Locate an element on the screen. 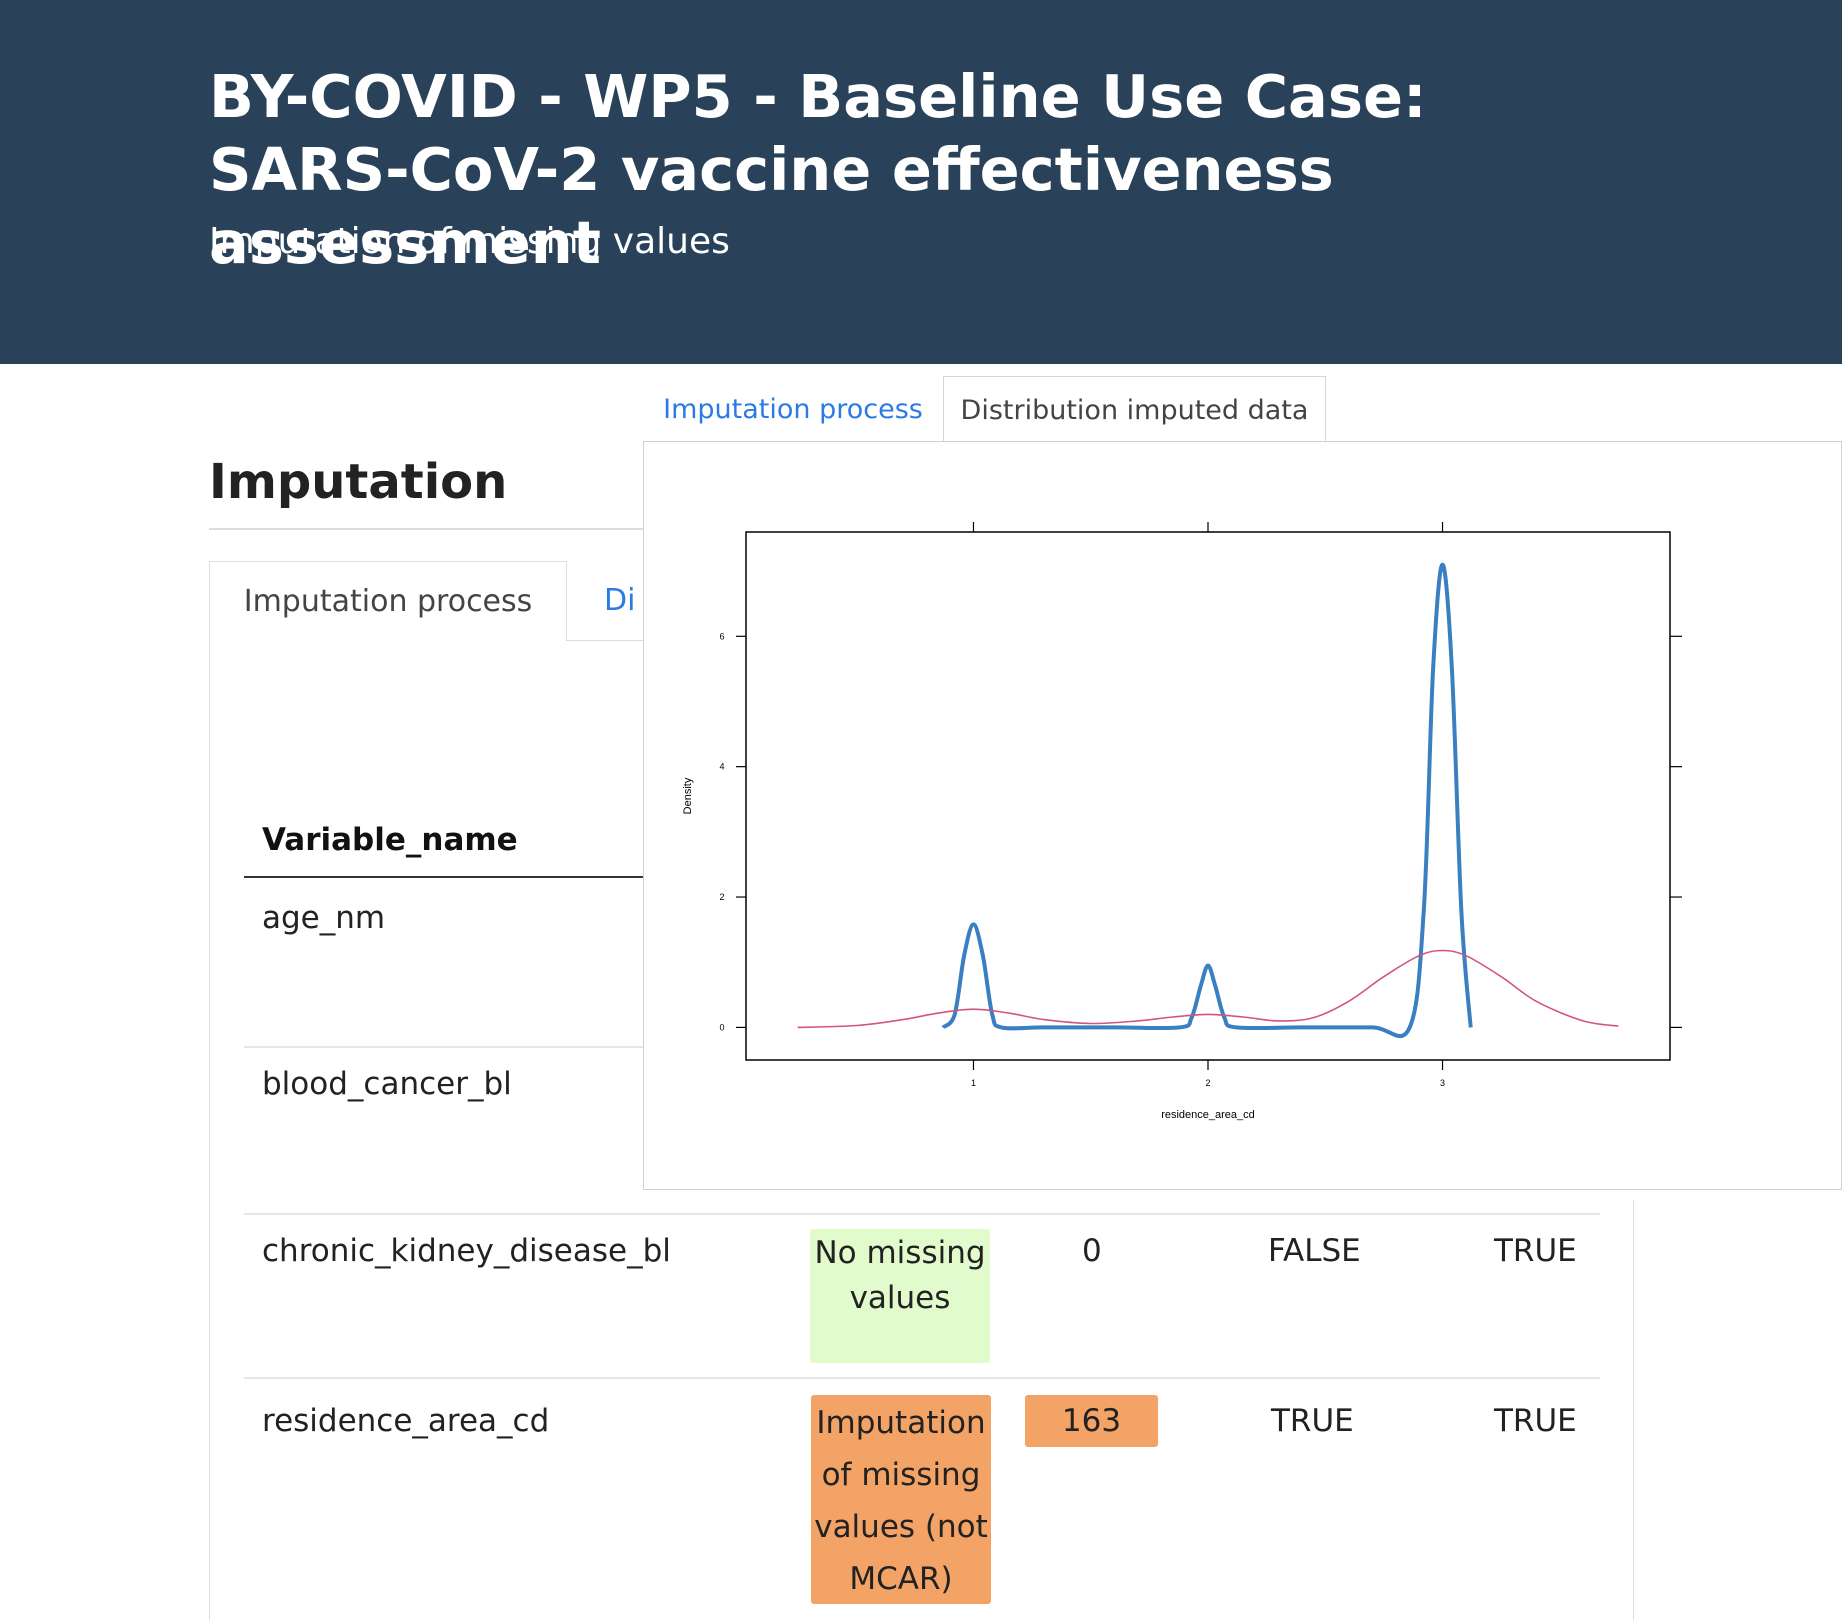 The height and width of the screenshot is (1620, 1842). section-divider is located at coordinates (434, 529).